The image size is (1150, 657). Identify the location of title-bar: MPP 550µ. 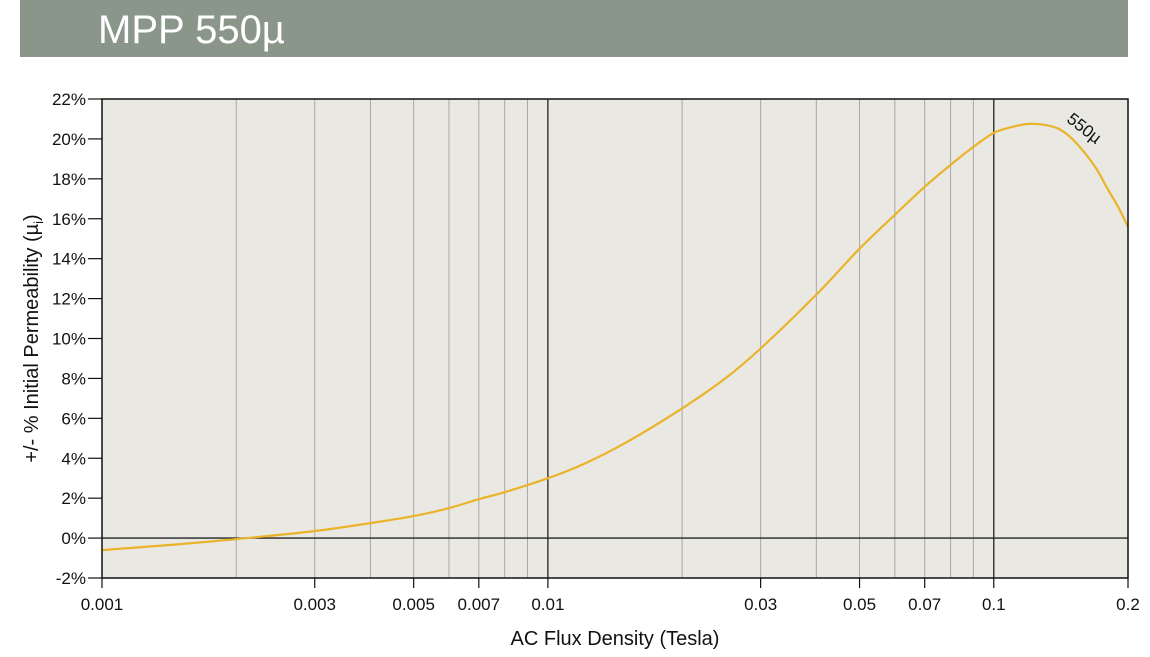
(574, 28).